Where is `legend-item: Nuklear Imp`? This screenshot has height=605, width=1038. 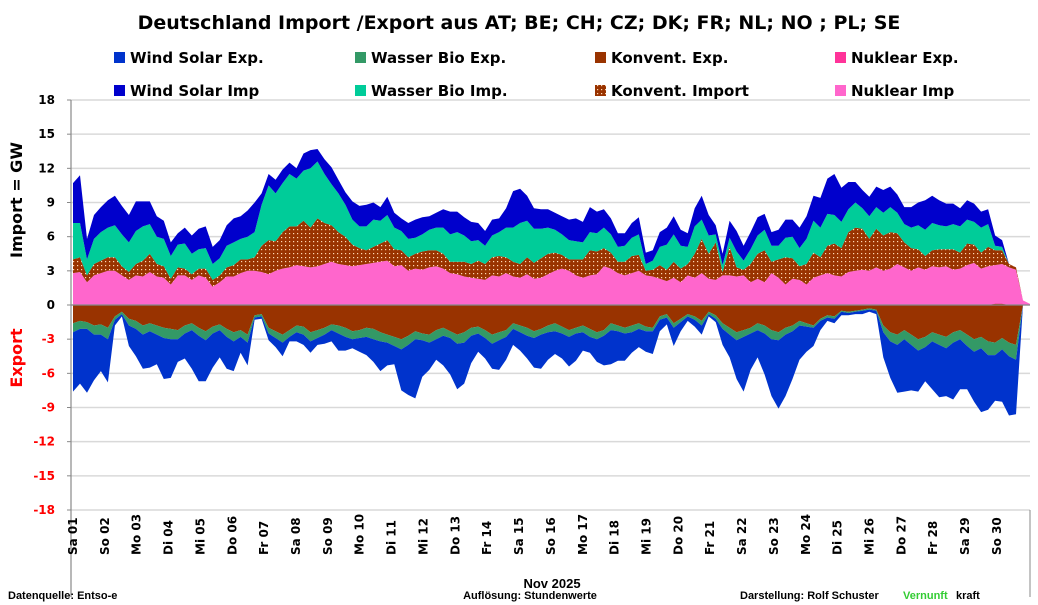 legend-item: Nuklear Imp is located at coordinates (894, 91).